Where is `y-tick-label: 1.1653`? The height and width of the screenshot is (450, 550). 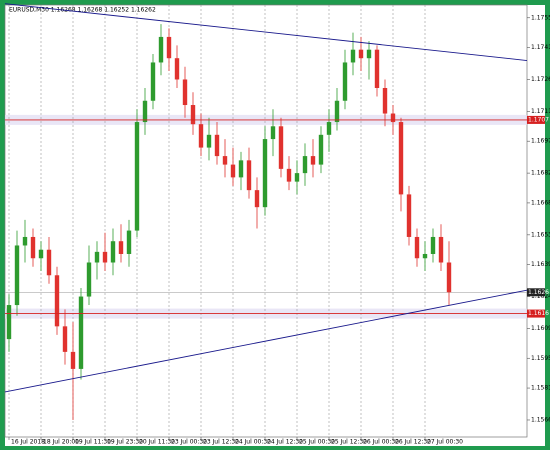
y-tick-label: 1.1653 is located at coordinates (540, 234).